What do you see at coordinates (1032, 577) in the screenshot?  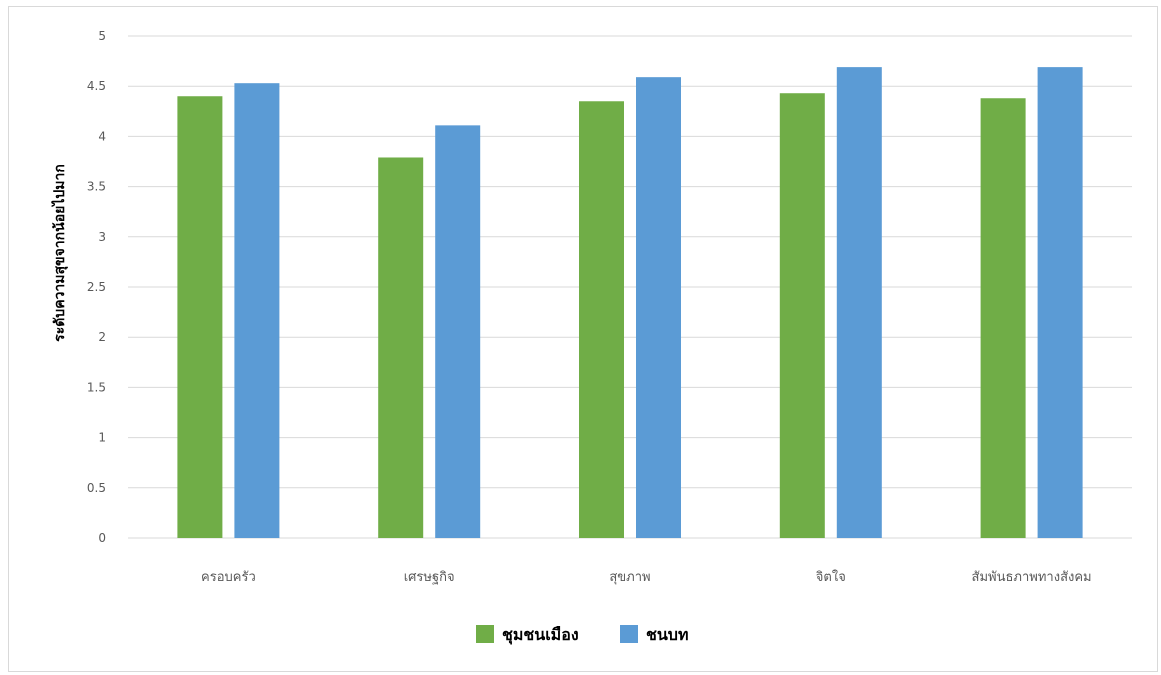 I see `x-category-label: สัมพันธภาพทางสังคม` at bounding box center [1032, 577].